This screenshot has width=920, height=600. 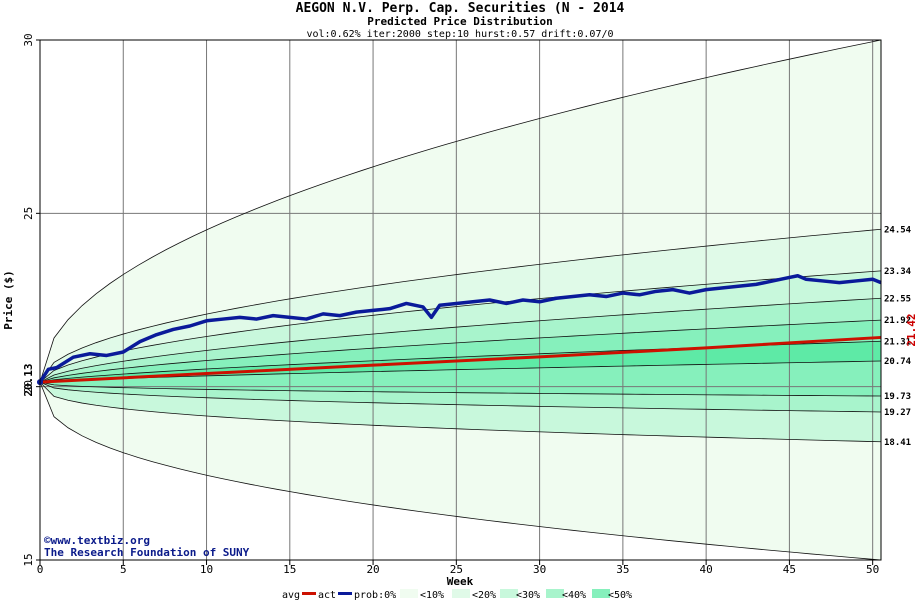 What do you see at coordinates (372, 569) in the screenshot?
I see `x-tick-label: 20` at bounding box center [372, 569].